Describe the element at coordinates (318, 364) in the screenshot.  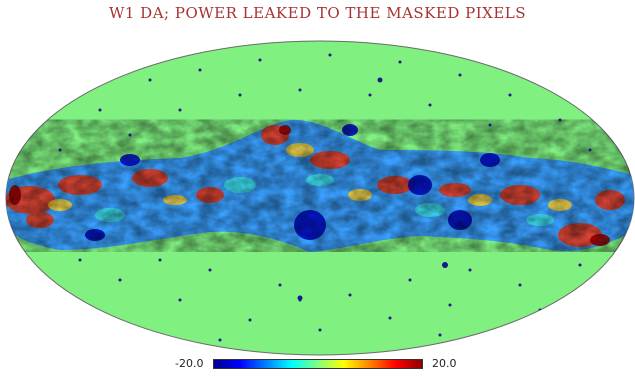
I see `colorbar` at that location.